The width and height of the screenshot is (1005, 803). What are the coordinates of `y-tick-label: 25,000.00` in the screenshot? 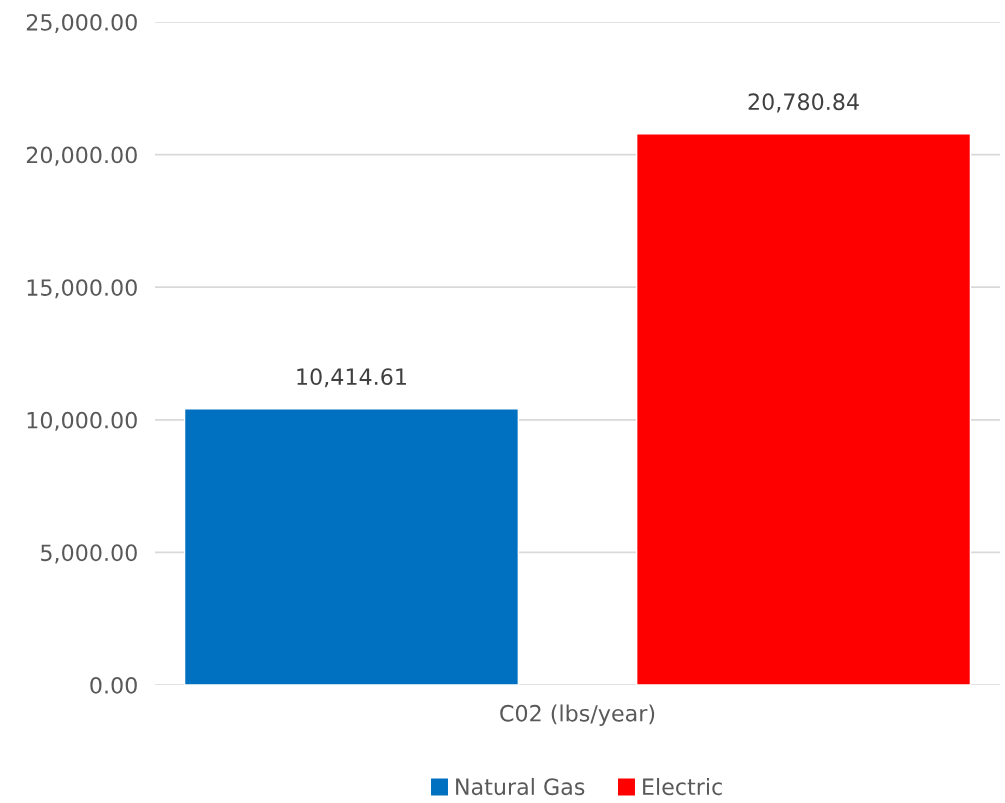 It's located at (81, 23).